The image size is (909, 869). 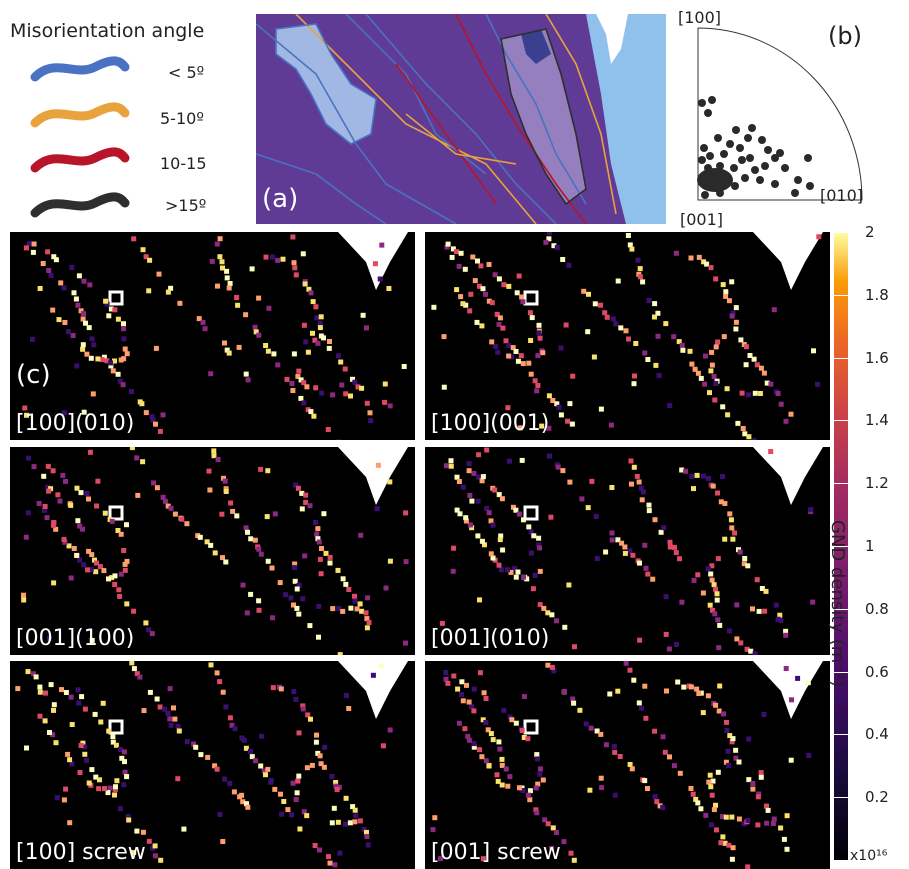 I want to click on colorbar-tick-label: 0.4, so click(x=877, y=734).